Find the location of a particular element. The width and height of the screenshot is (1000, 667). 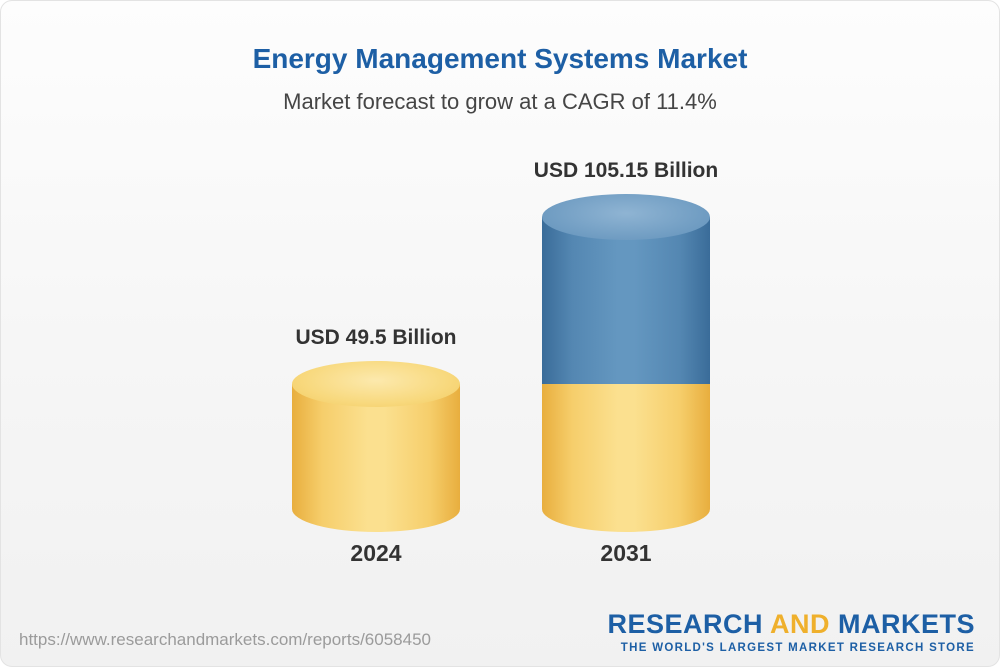

cylinder-2031: USD 105.15 Billion 2031 is located at coordinates (626, 363).